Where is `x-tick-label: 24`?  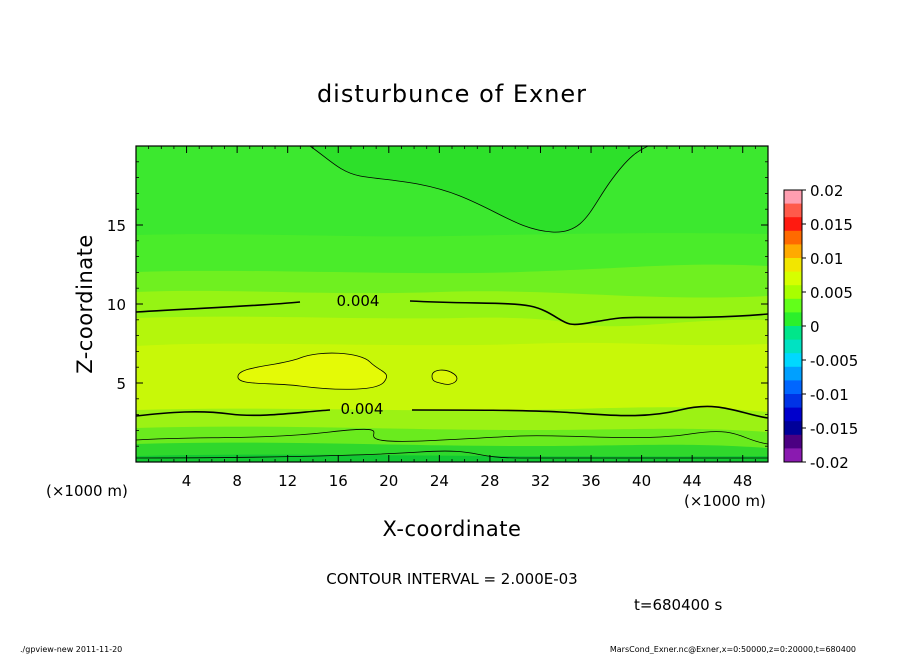 x-tick-label: 24 is located at coordinates (439, 481).